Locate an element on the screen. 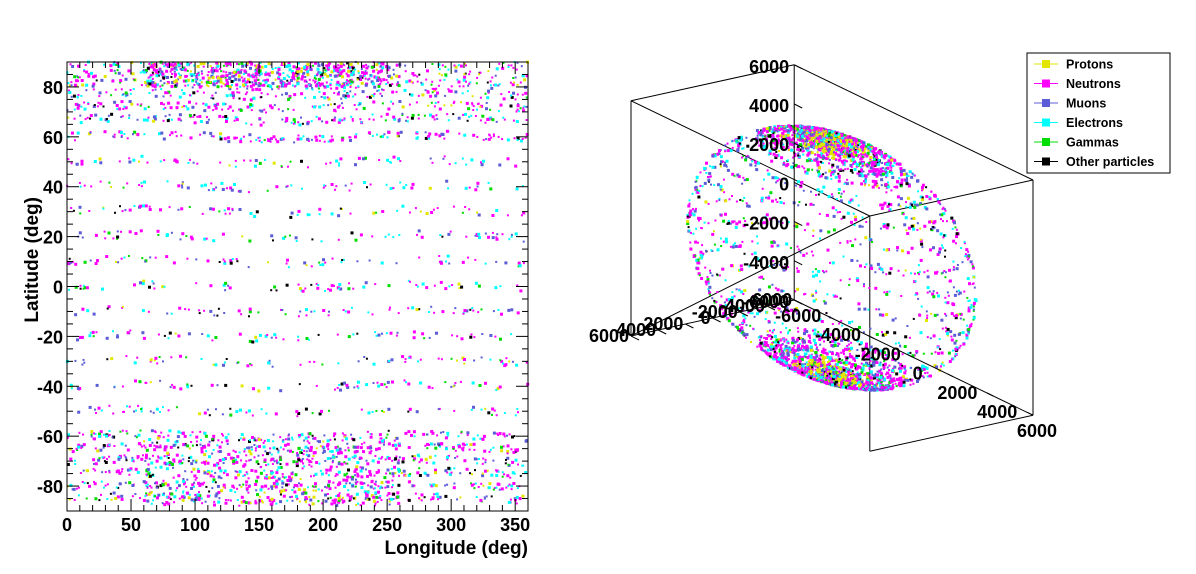  box-edge is located at coordinates (712, 83).